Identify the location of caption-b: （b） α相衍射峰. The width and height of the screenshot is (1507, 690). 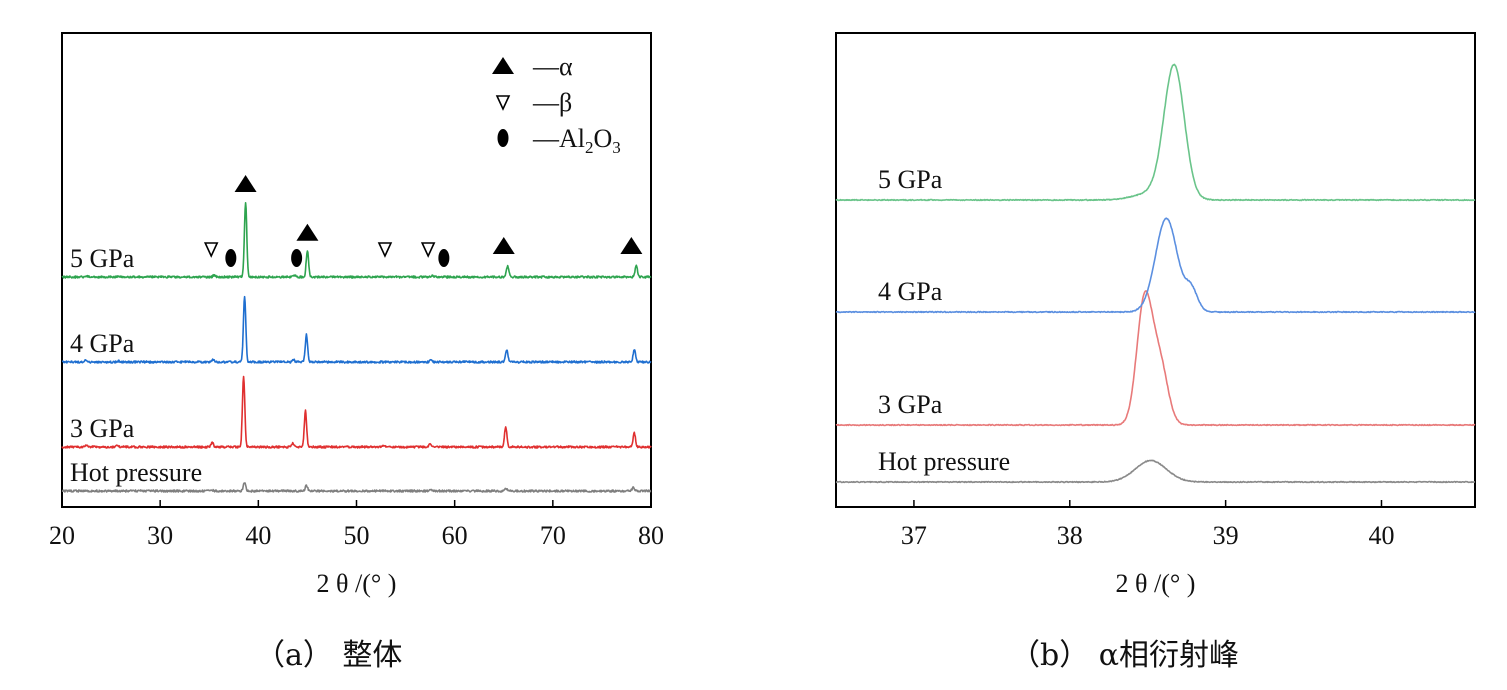
(1124, 655).